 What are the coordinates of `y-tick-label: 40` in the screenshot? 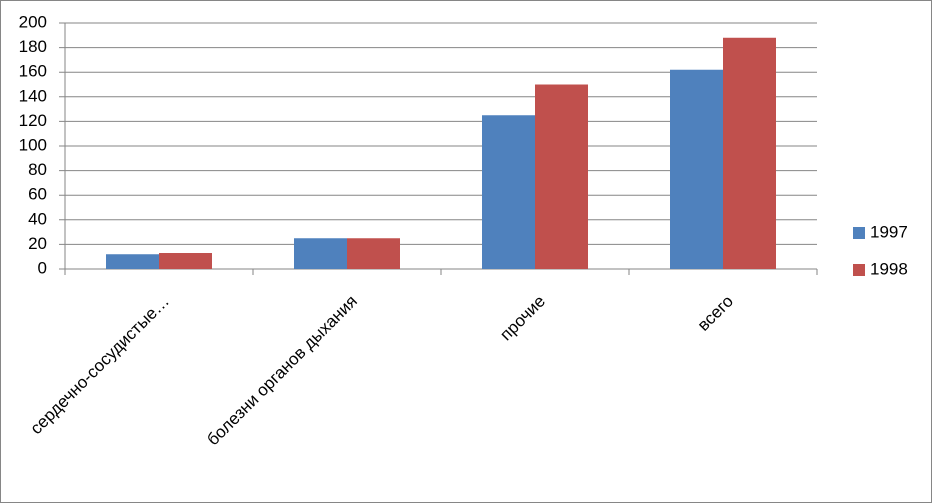 It's located at (37, 218).